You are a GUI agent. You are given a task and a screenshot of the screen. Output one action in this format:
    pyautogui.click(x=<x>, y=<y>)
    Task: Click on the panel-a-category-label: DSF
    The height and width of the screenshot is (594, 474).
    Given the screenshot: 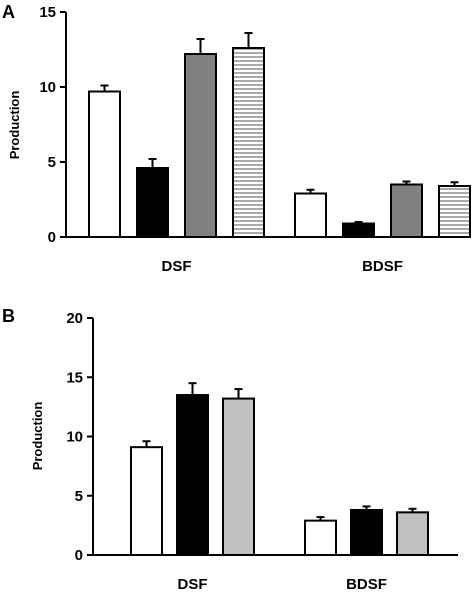 What is the action you would take?
    pyautogui.click(x=177, y=266)
    